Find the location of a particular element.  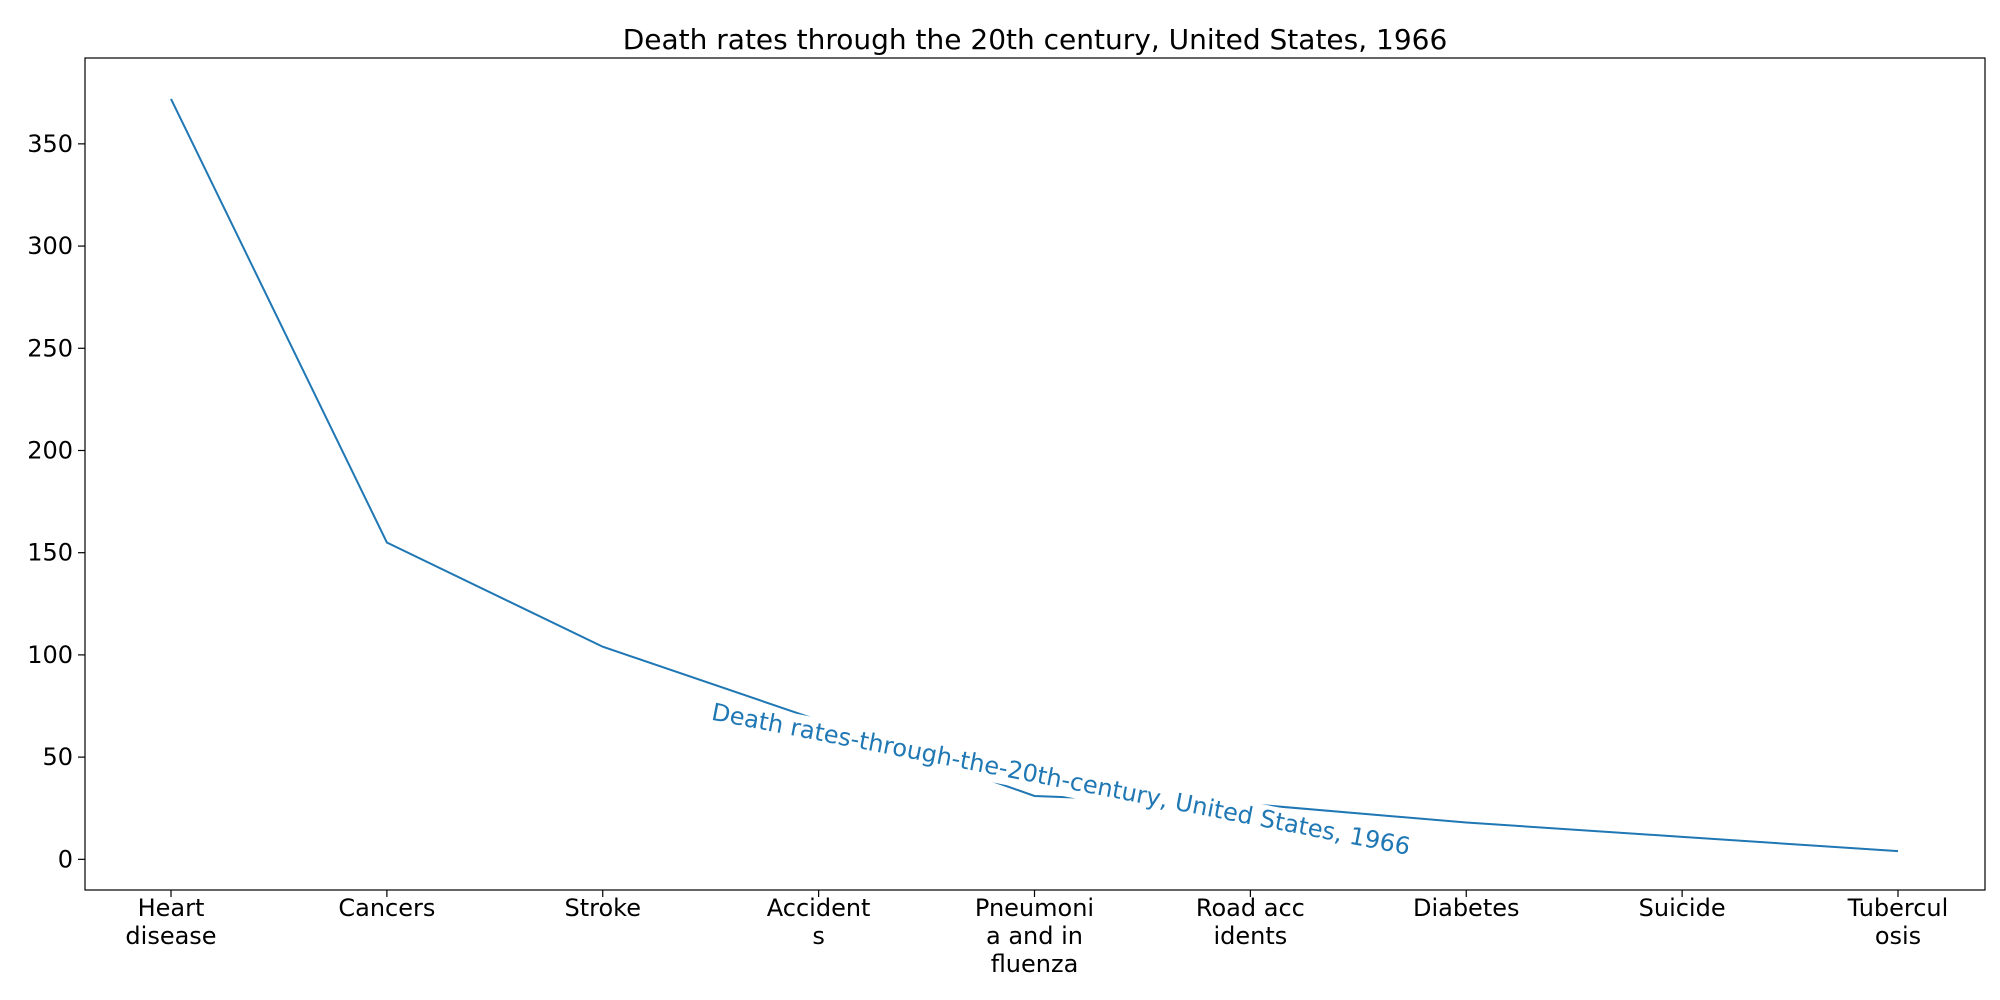

y-tick-label: 150 is located at coordinates (50, 553).